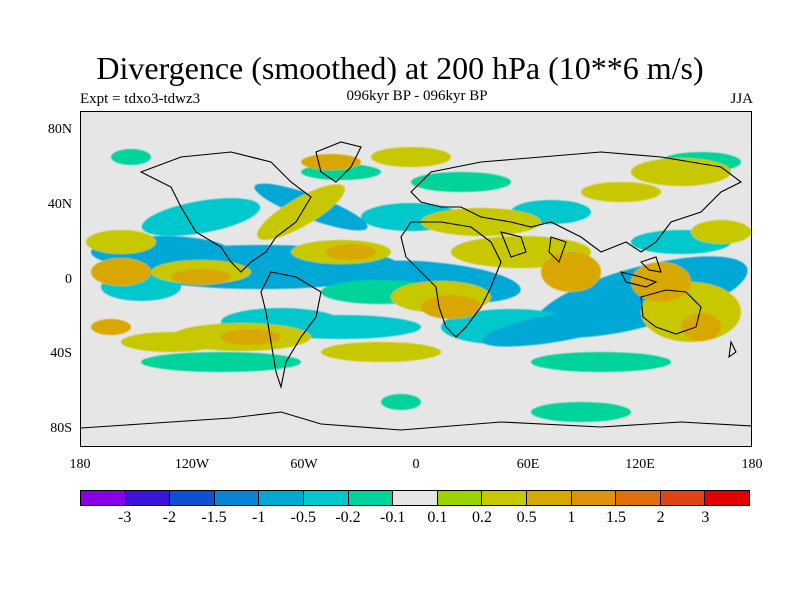 This screenshot has height=600, width=800. Describe the element at coordinates (124, 517) in the screenshot. I see `colorbar-tick-label: -3` at that location.